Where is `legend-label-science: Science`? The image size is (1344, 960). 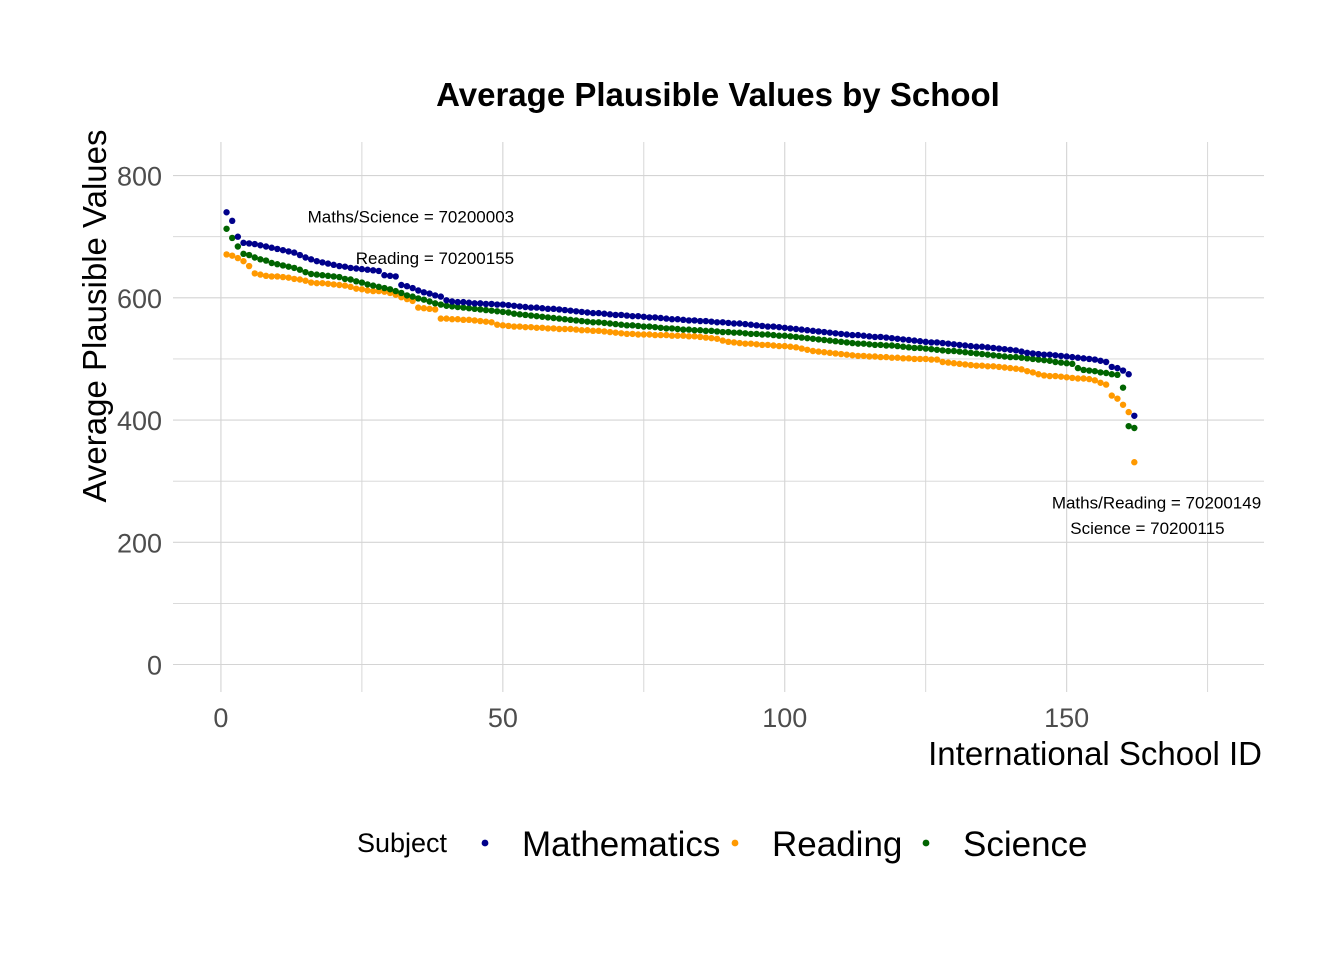 legend-label-science: Science is located at coordinates (1025, 844).